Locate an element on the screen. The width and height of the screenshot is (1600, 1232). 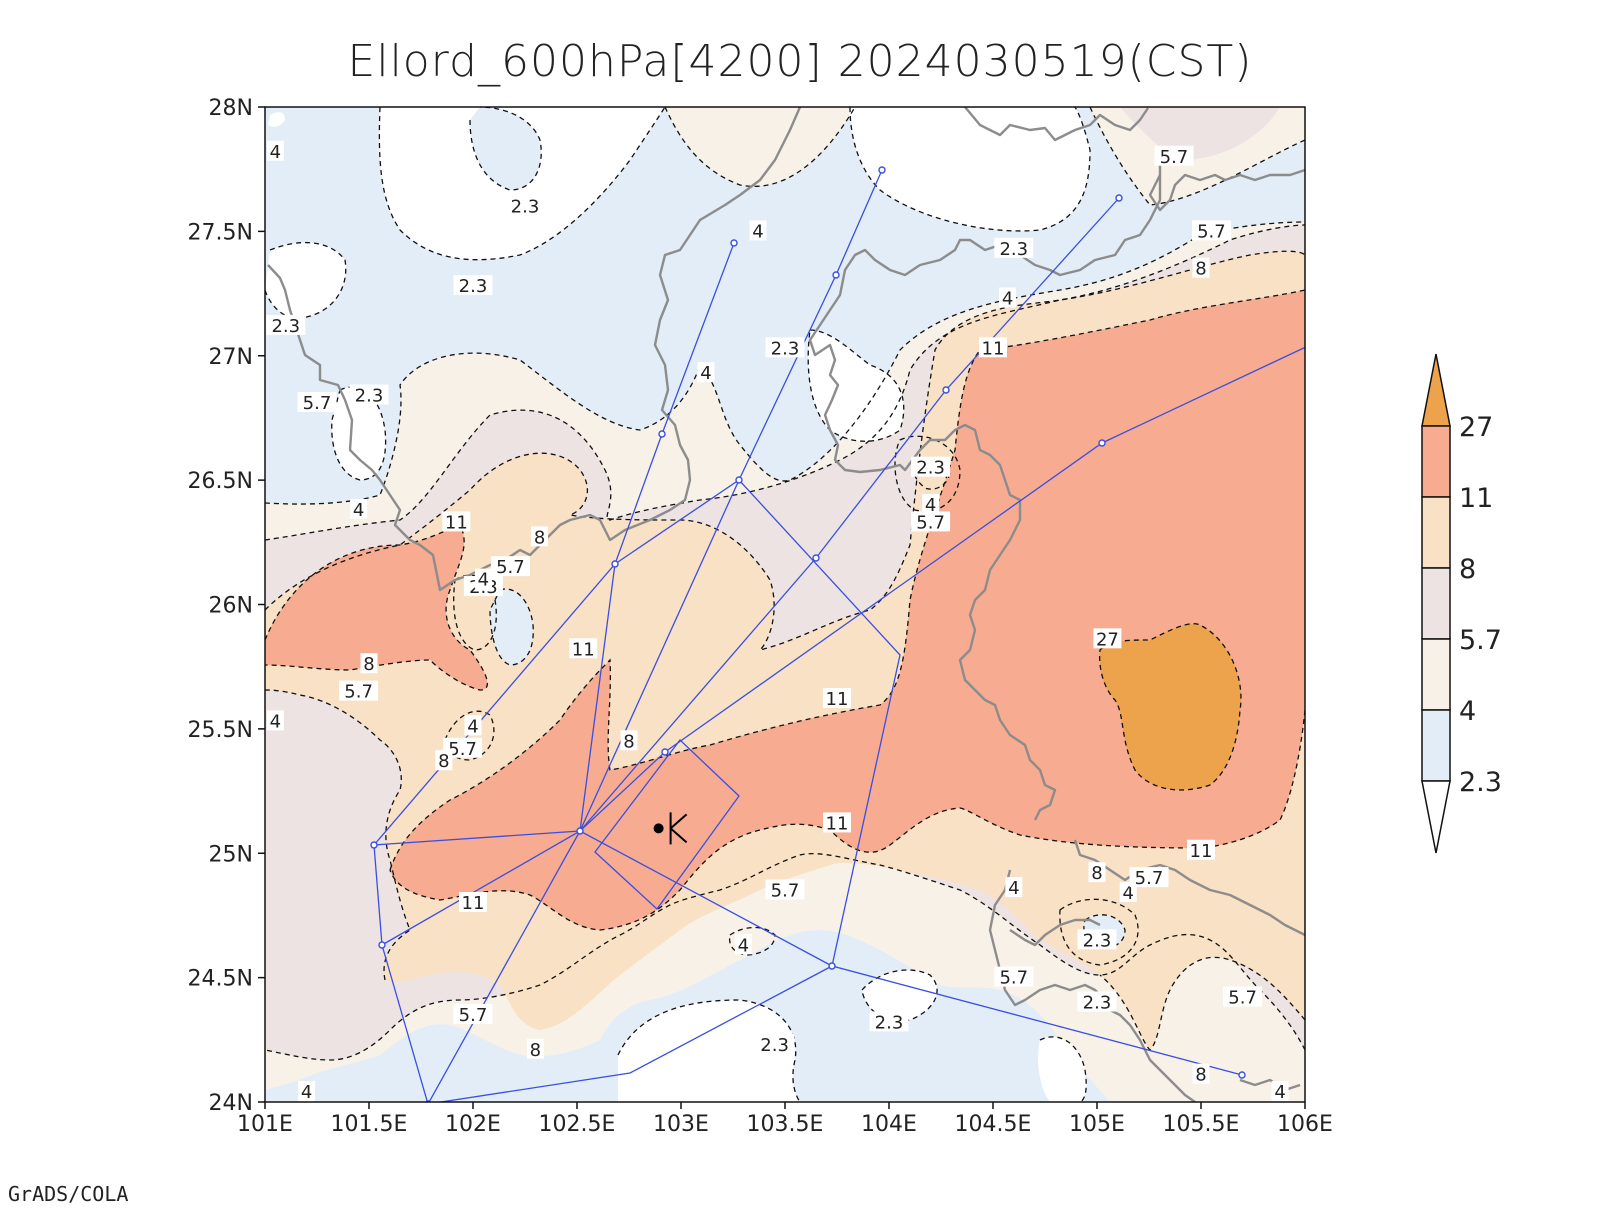
colorbar: 27 11 8 5.7 4 2.3 is located at coordinates (1461, 603).